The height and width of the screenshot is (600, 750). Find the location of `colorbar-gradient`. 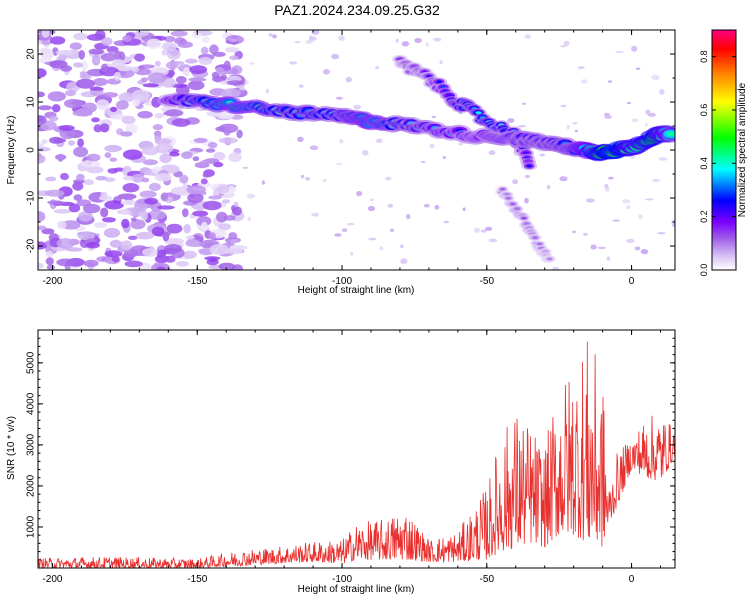

colorbar-gradient is located at coordinates (724, 150).